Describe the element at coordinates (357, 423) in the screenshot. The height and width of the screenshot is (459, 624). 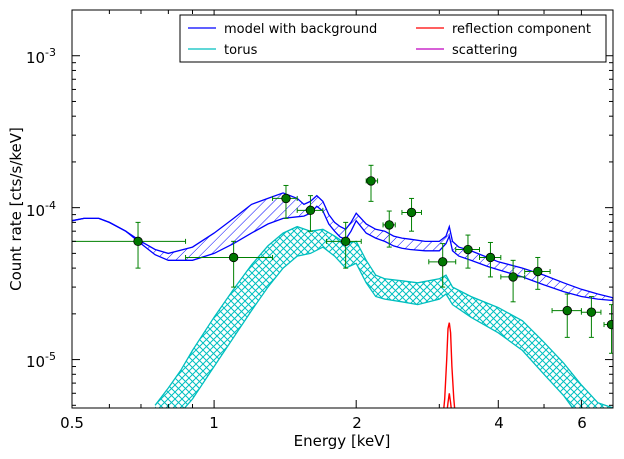
I see `x-tick-label-2: 2` at that location.